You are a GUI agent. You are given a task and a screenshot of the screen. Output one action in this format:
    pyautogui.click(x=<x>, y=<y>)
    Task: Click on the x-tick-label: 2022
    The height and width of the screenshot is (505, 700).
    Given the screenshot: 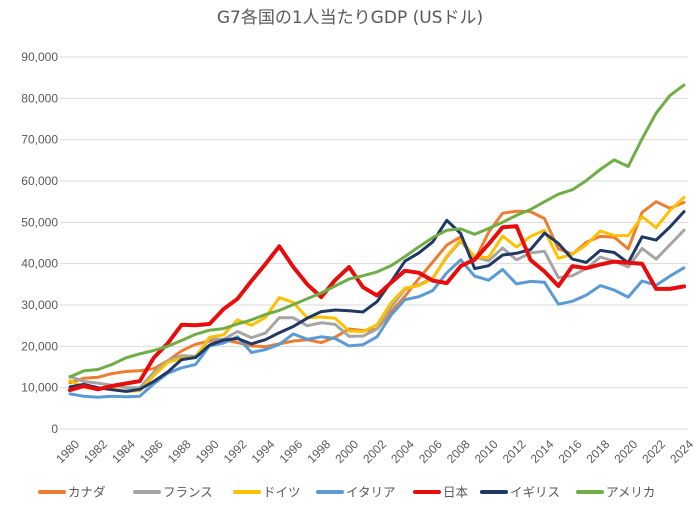 What is the action you would take?
    pyautogui.click(x=653, y=451)
    